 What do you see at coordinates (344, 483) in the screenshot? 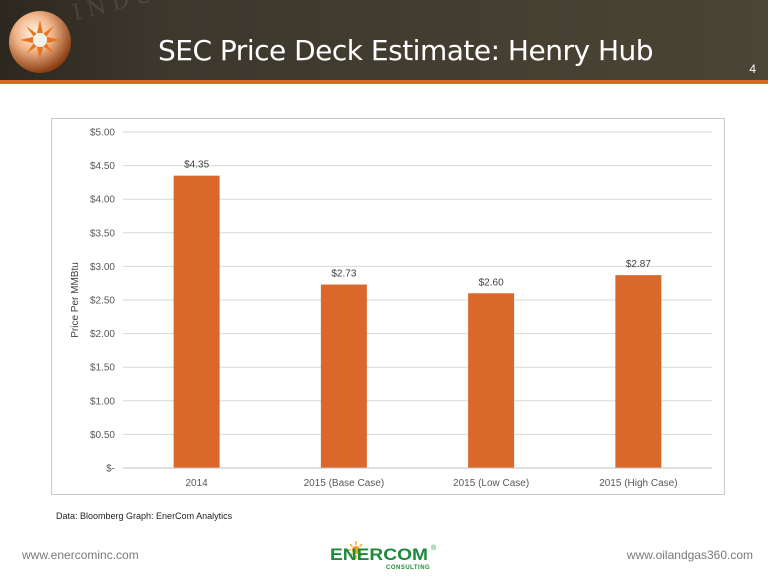
I see `x-tick-label: 2015 (Base Case)` at bounding box center [344, 483].